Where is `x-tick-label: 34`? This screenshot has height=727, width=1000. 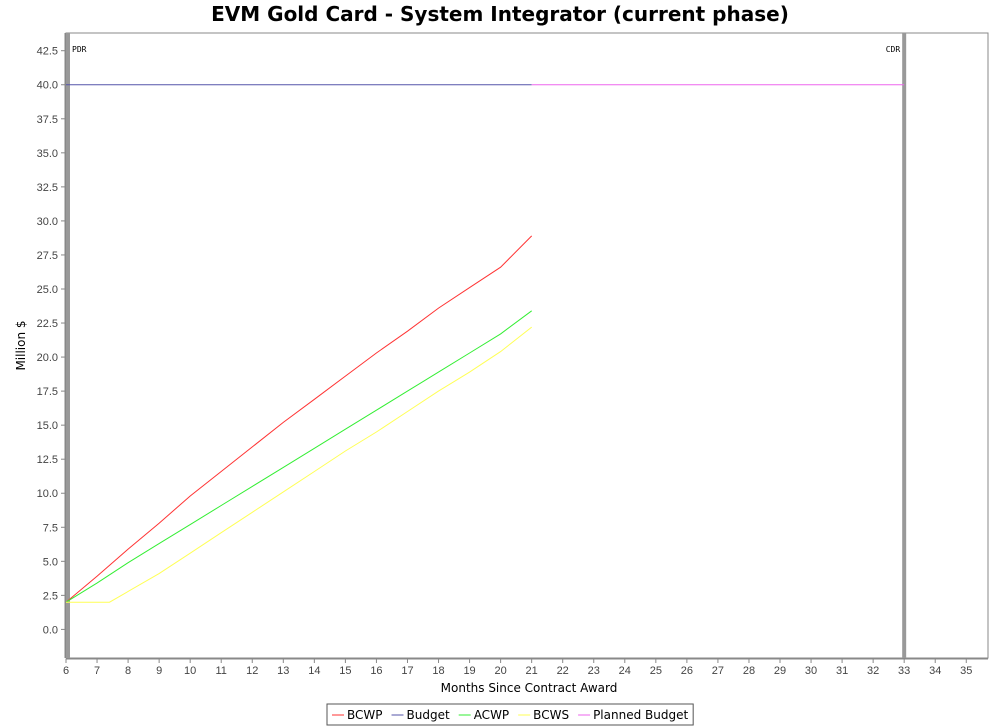 x-tick-label: 34 is located at coordinates (935, 671).